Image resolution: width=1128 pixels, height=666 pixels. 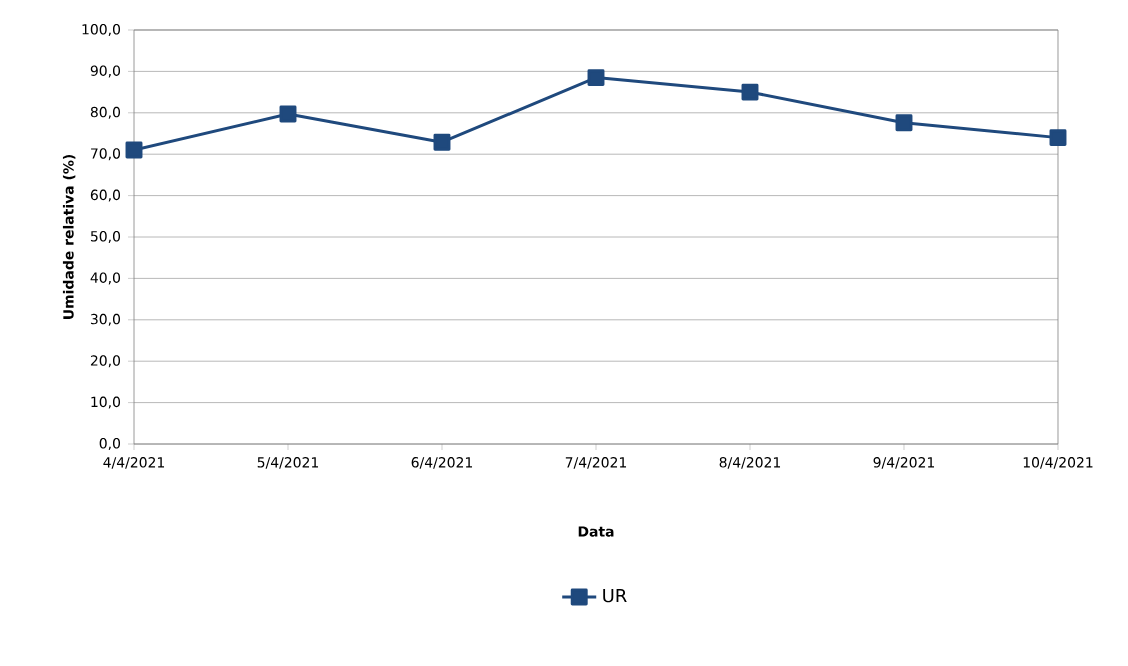 I want to click on legend-label: UR, so click(x=615, y=596).